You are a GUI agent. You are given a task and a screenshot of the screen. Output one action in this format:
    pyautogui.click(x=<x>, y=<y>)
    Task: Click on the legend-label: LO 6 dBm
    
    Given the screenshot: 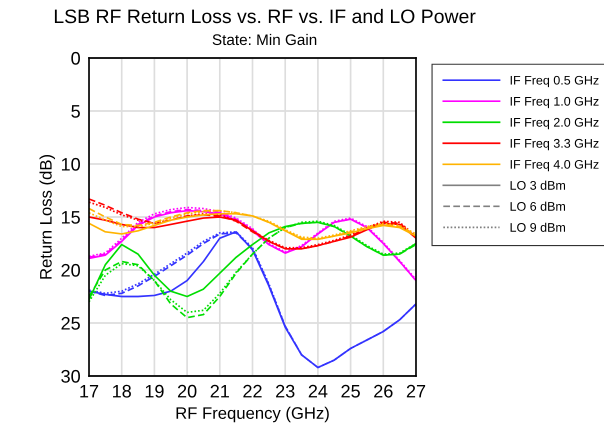 What is the action you would take?
    pyautogui.click(x=538, y=206)
    